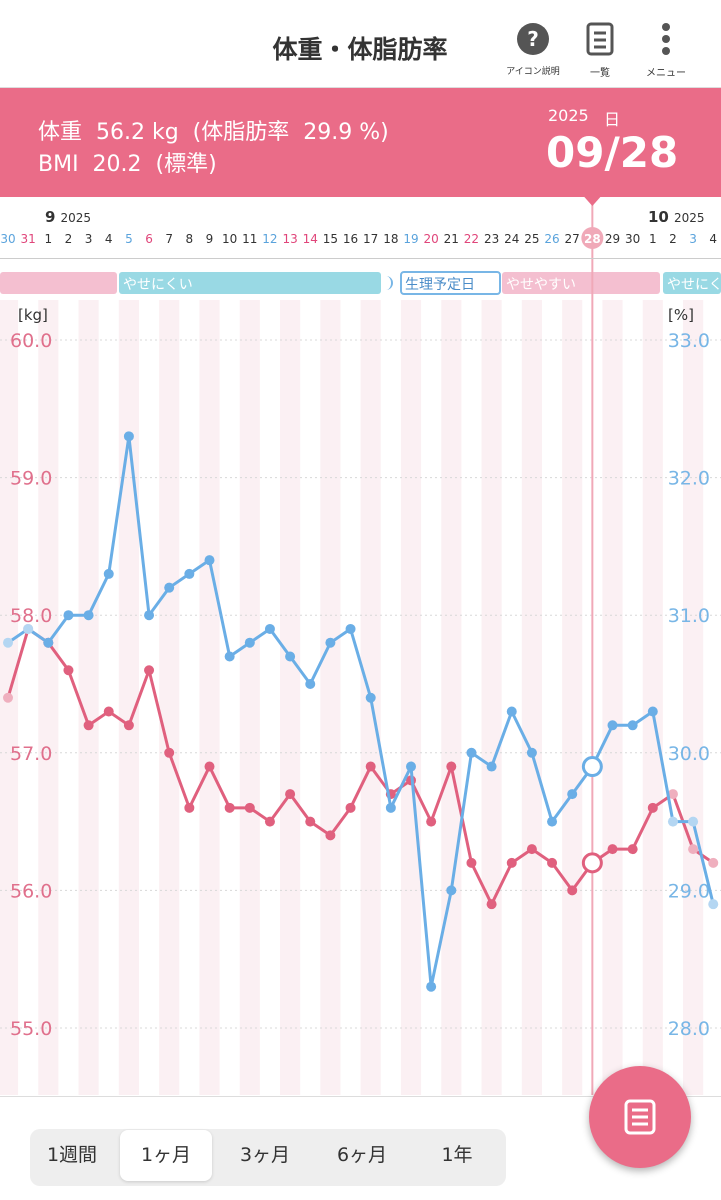 The image size is (721, 1200). I want to click on fab-button, so click(640, 1117).